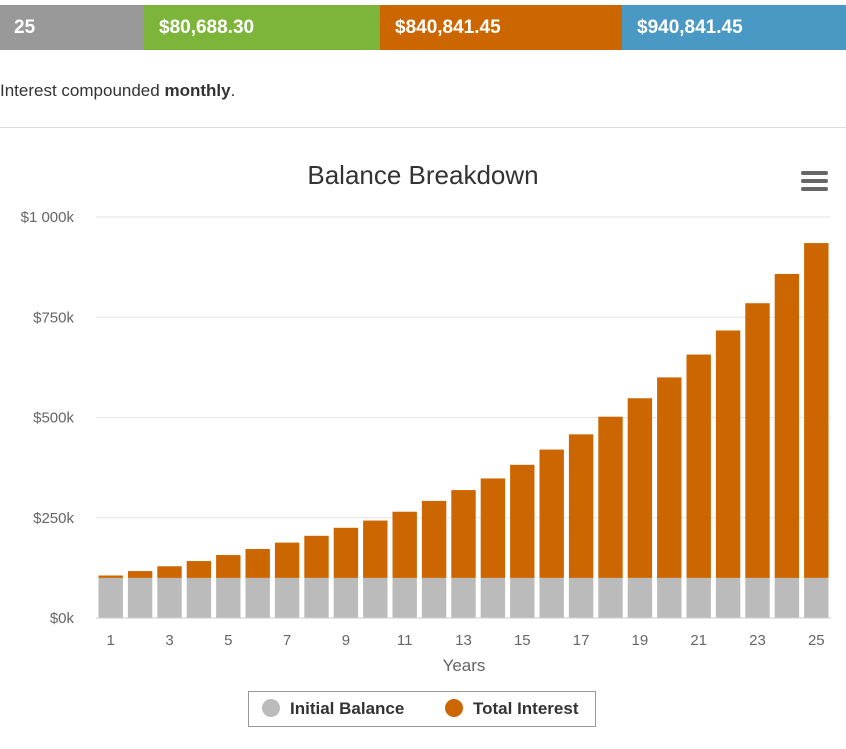 This screenshot has height=749, width=846. What do you see at coordinates (82, 90) in the screenshot?
I see `note-prefix: Interest compounded` at bounding box center [82, 90].